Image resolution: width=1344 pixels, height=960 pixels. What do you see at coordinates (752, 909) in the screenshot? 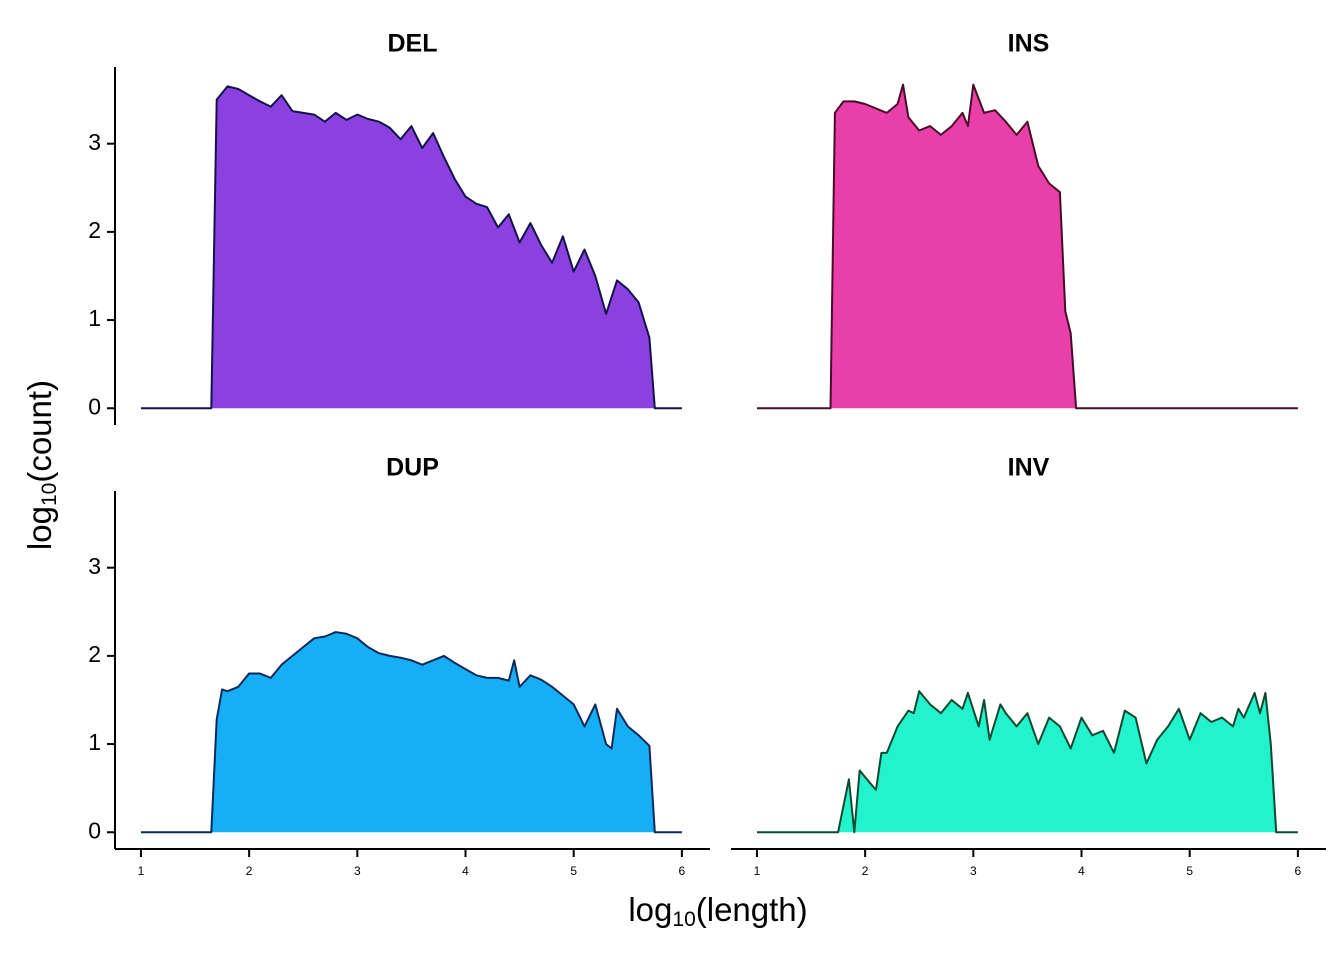
I see `x-label-suffix: (length)` at bounding box center [752, 909].